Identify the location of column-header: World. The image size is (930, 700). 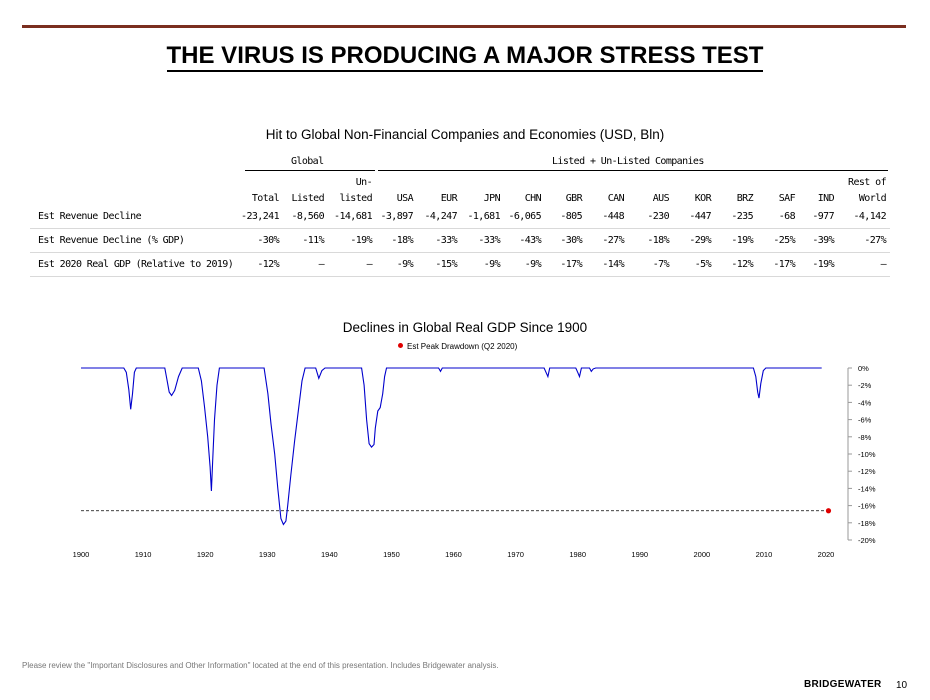
(872, 198).